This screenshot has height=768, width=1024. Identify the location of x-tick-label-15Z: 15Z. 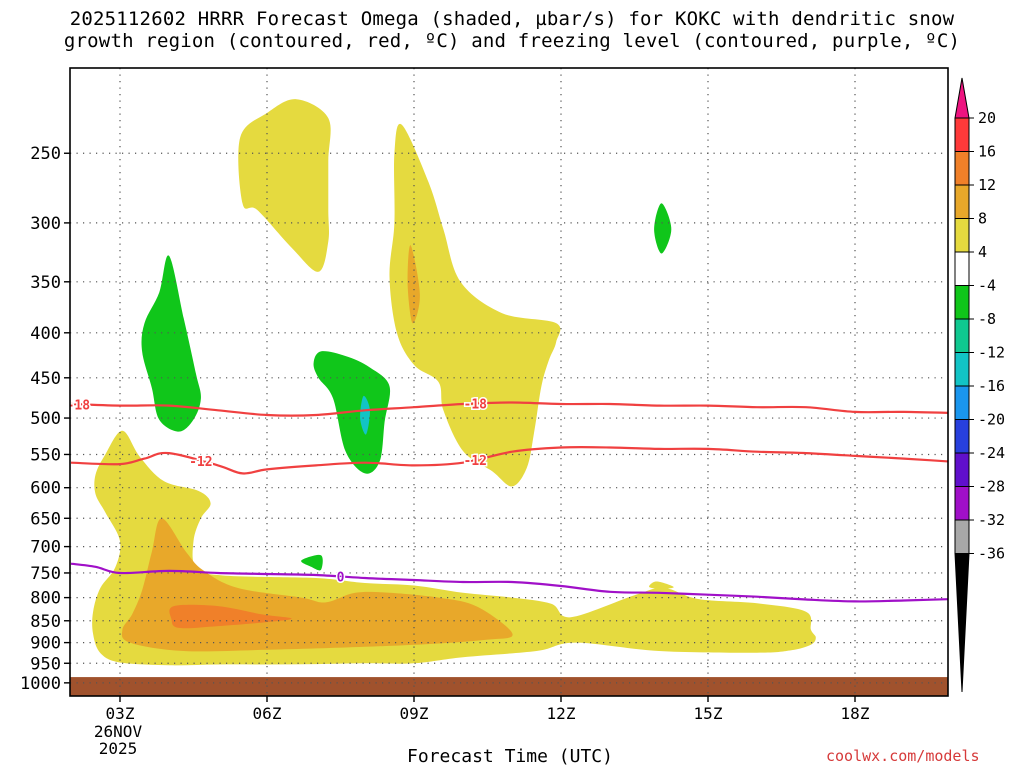
(708, 713).